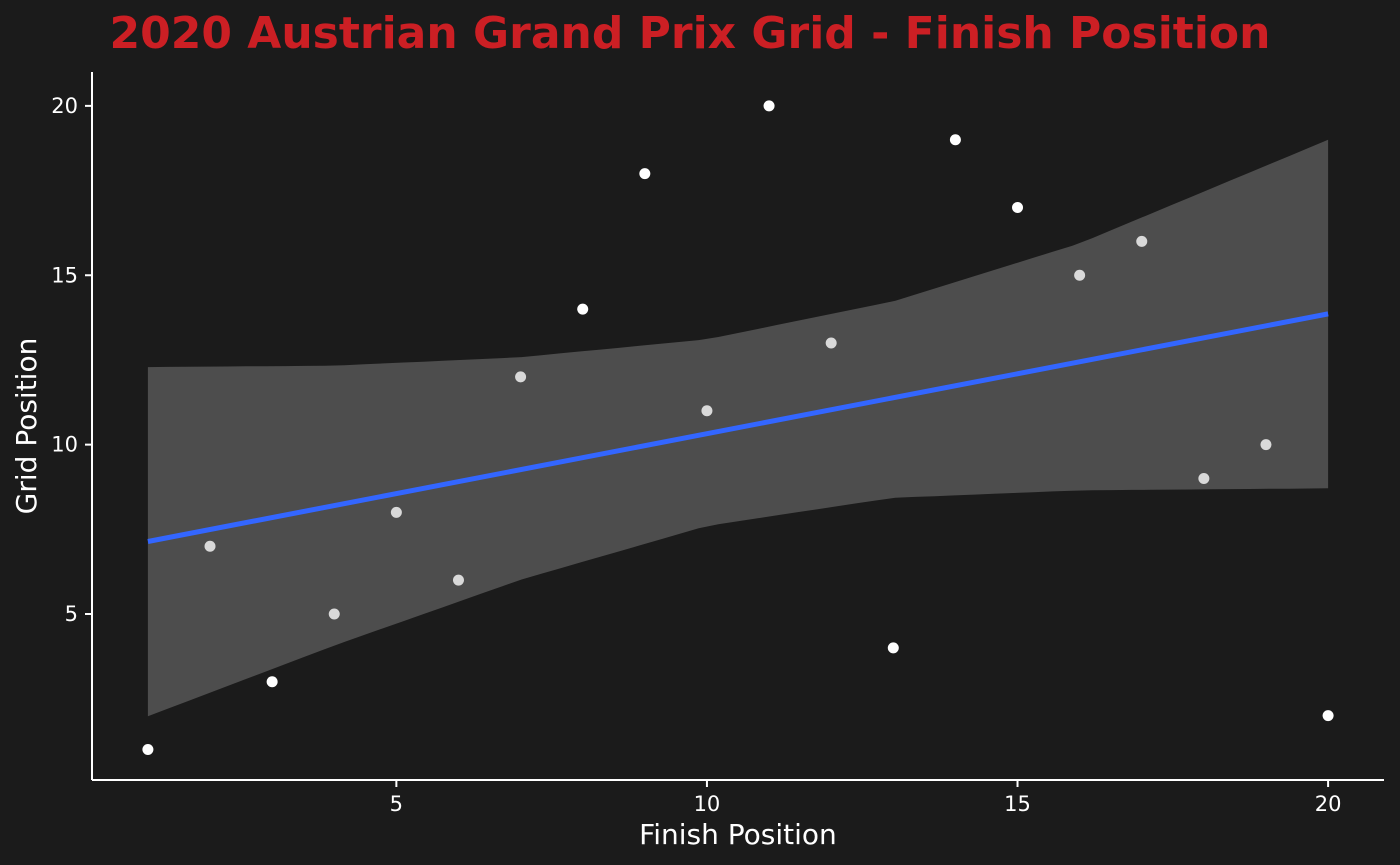  I want to click on x-tick-label: 15, so click(1017, 804).